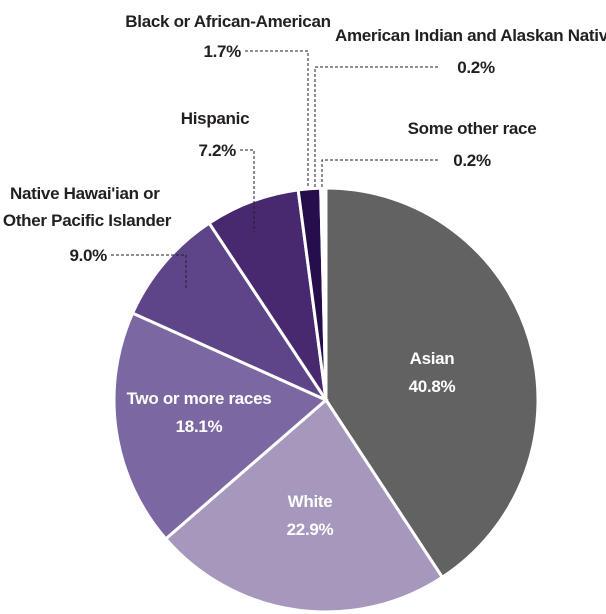 The height and width of the screenshot is (614, 606). What do you see at coordinates (376, 126) in the screenshot?
I see `leader-american-indian` at bounding box center [376, 126].